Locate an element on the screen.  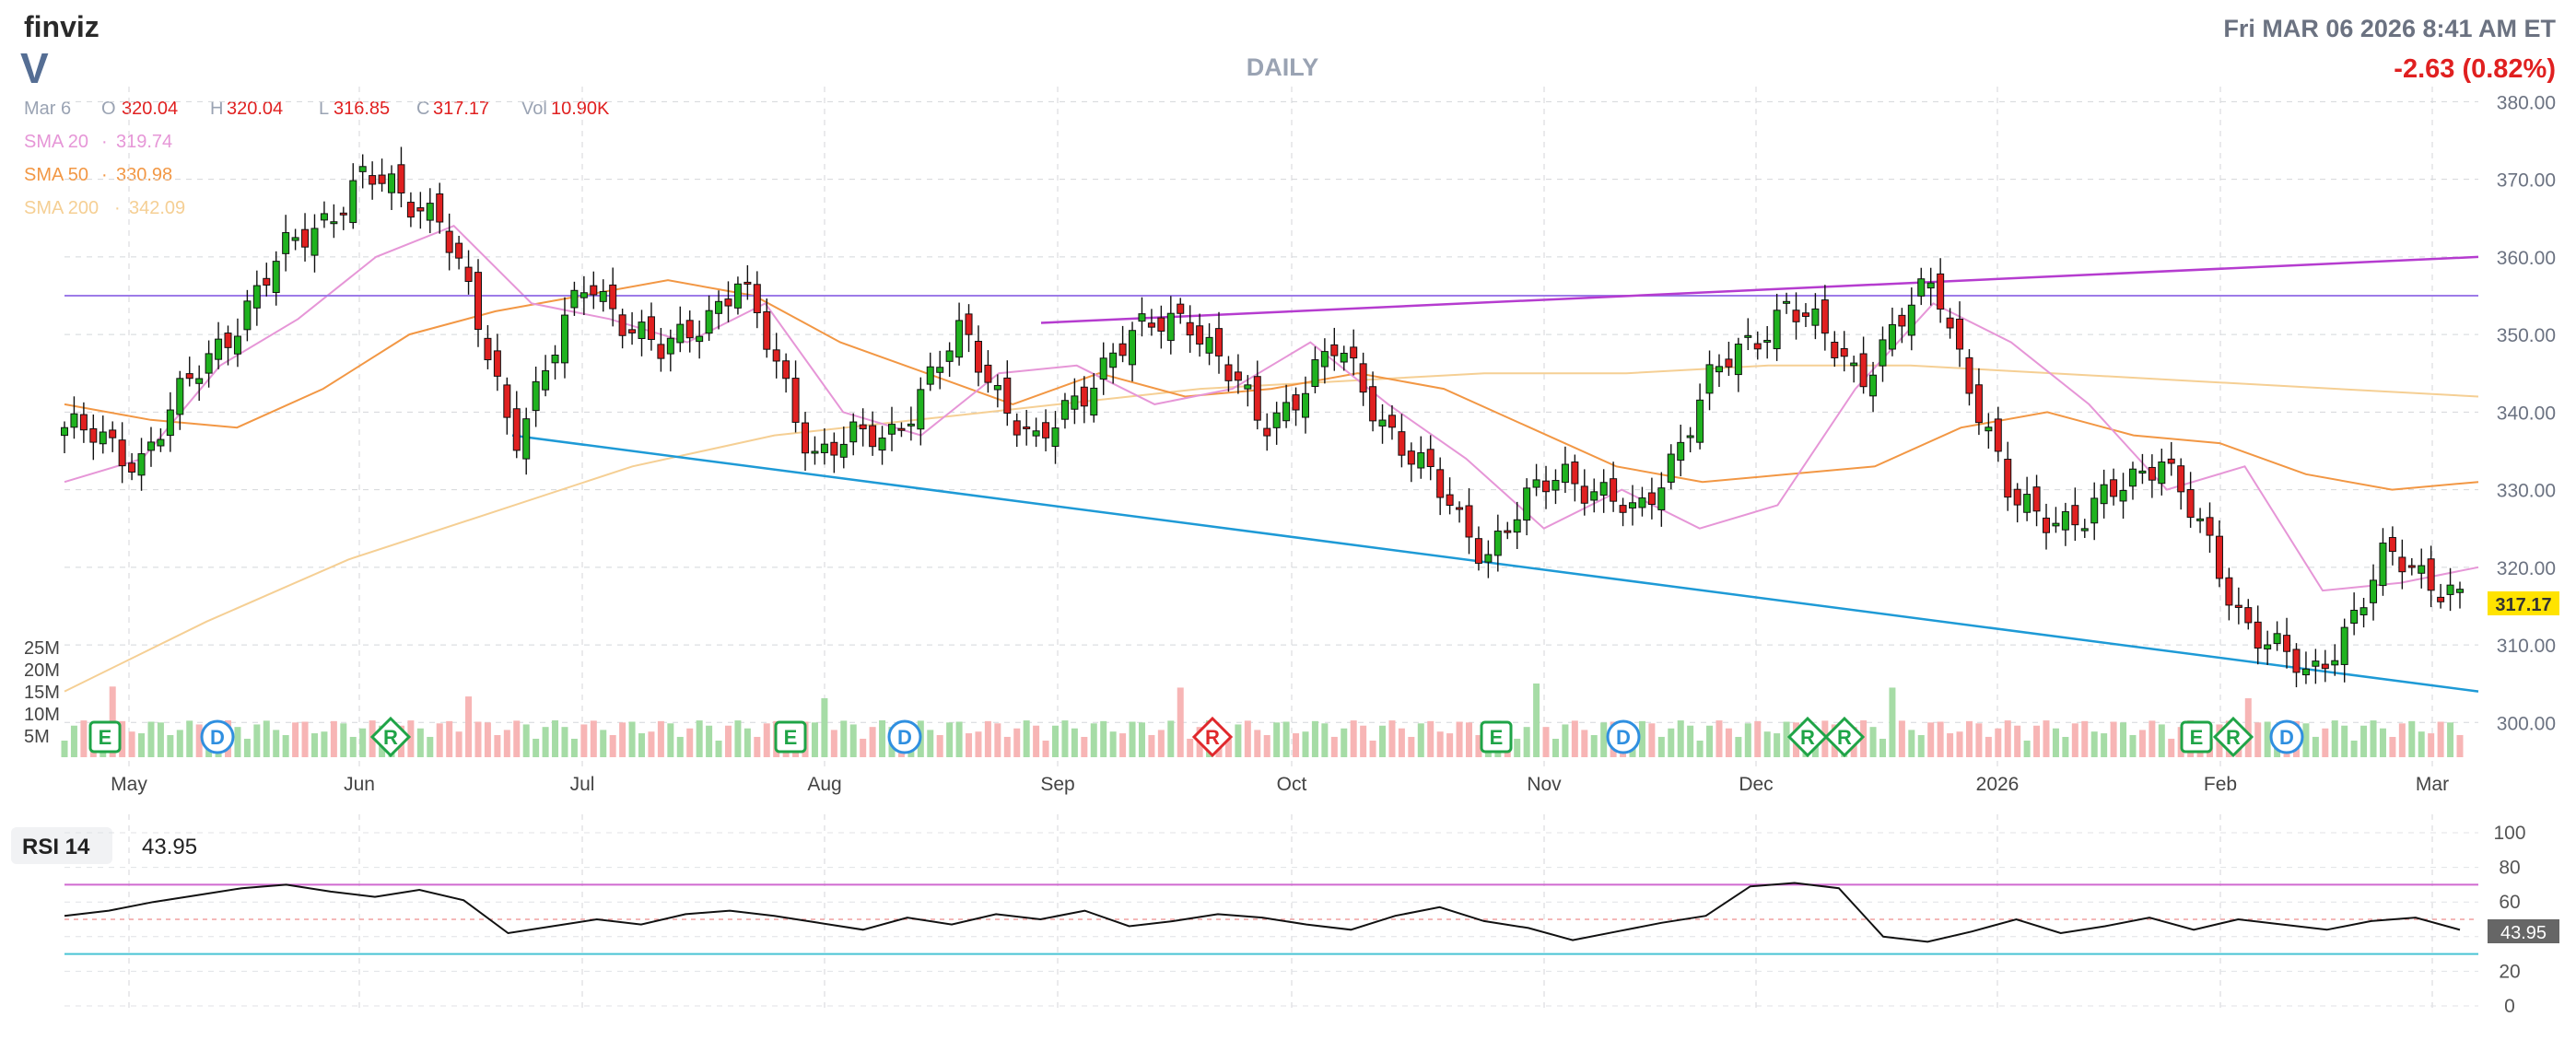
rsi-label-box is located at coordinates (61, 845).